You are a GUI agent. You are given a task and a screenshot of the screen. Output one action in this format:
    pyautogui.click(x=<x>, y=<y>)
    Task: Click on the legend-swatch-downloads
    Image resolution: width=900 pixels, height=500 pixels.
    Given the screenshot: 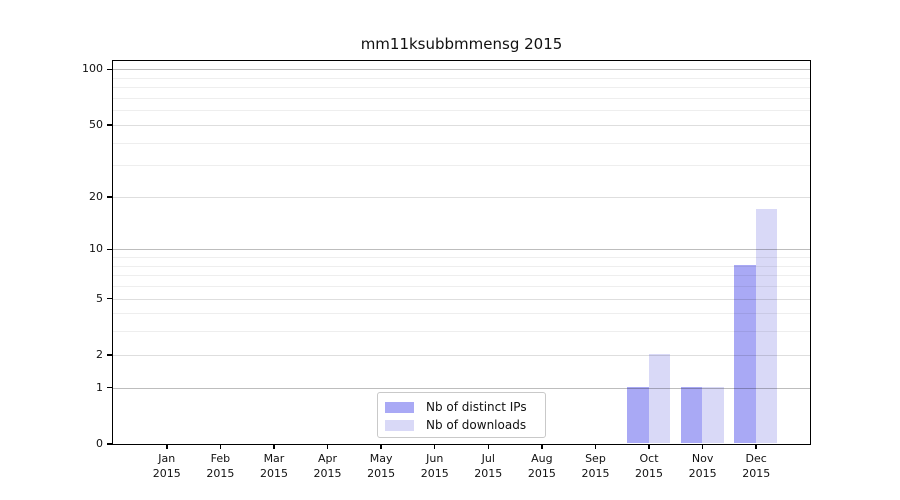 What is the action you would take?
    pyautogui.click(x=399, y=425)
    